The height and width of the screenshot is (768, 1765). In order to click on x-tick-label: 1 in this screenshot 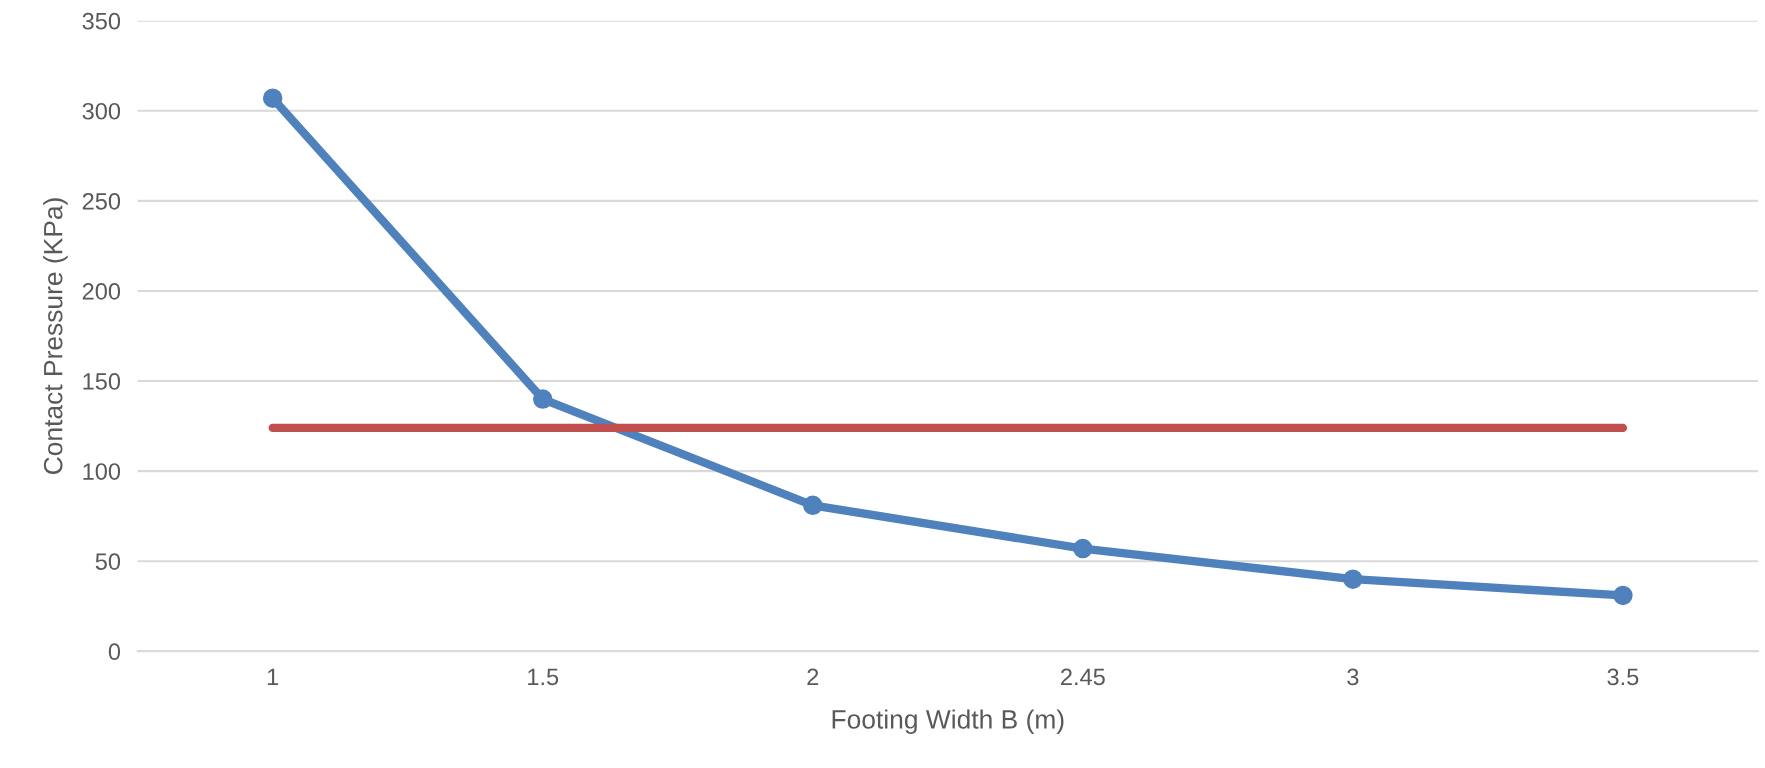, I will do `click(273, 677)`.